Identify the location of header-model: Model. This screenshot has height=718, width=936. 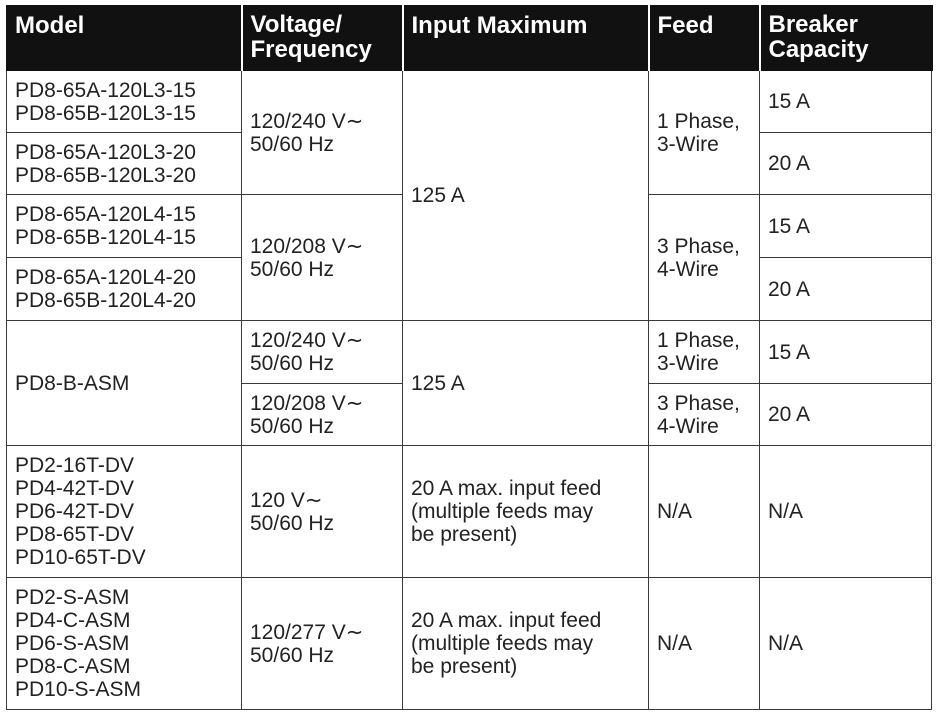
(124, 38).